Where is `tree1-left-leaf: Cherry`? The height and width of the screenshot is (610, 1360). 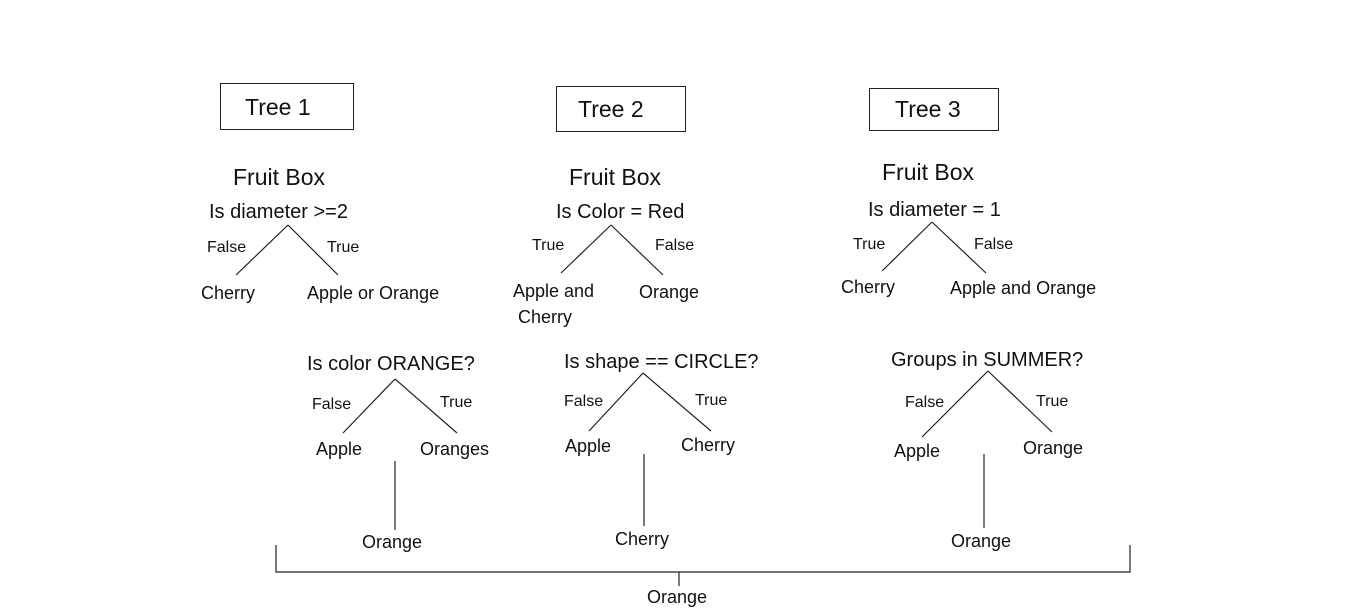
tree1-left-leaf: Cherry is located at coordinates (228, 293).